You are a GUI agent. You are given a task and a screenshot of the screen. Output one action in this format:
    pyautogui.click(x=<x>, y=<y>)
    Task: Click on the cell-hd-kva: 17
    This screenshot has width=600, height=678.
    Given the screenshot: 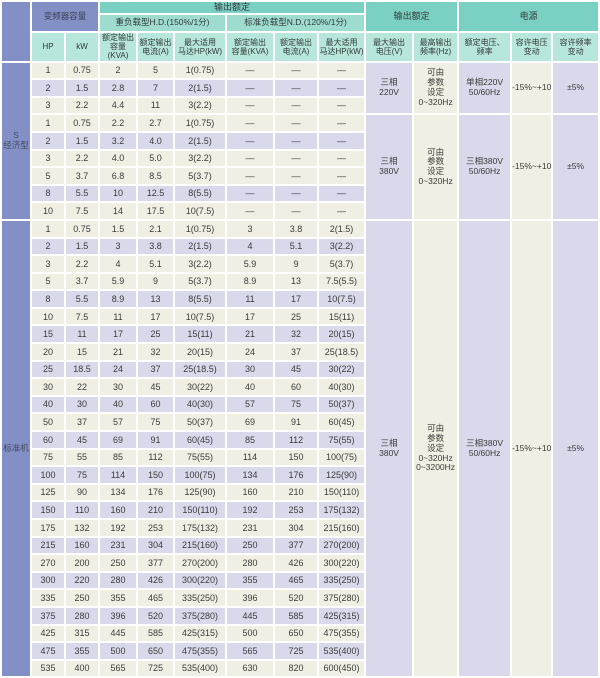 What is the action you would take?
    pyautogui.click(x=118, y=334)
    